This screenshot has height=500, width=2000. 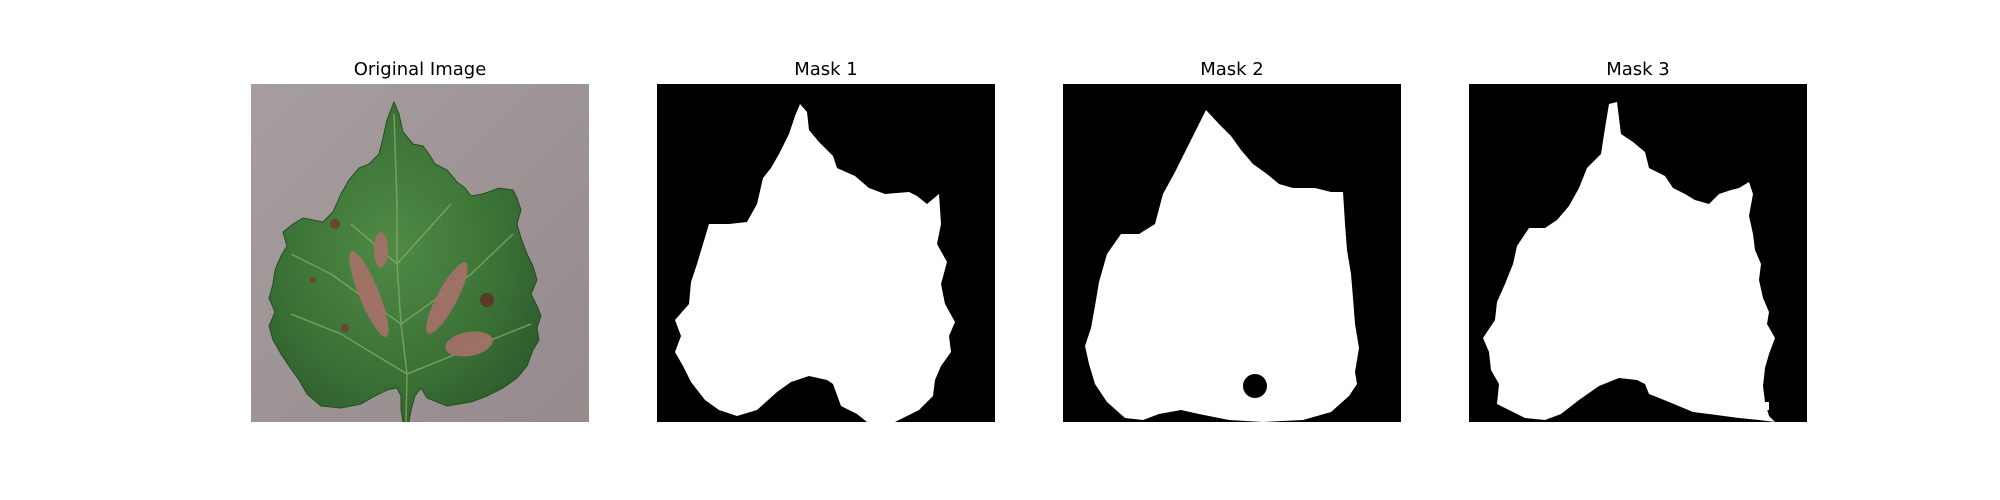 What do you see at coordinates (420, 69) in the screenshot?
I see `panel-title: Original Image` at bounding box center [420, 69].